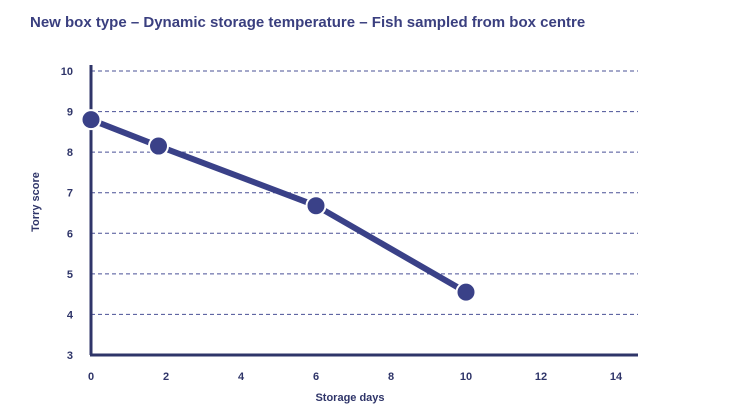  Describe the element at coordinates (391, 377) in the screenshot. I see `x-tick-label-8: 8` at that location.